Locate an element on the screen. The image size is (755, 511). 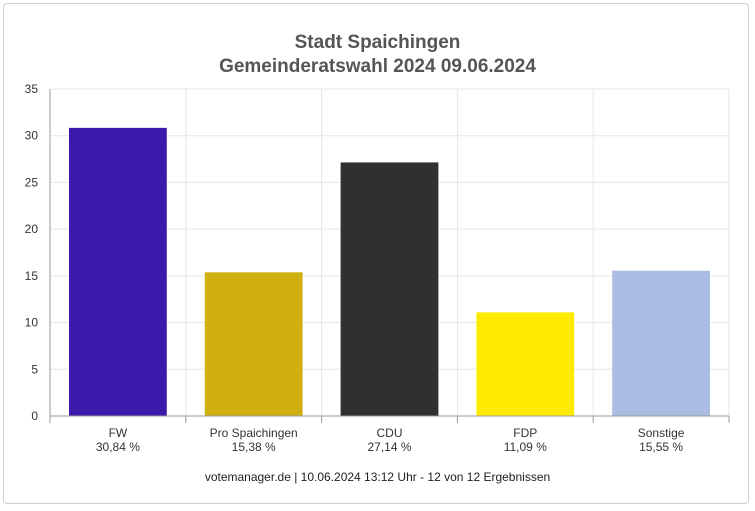
y-tick-label: 10 is located at coordinates (32, 323).